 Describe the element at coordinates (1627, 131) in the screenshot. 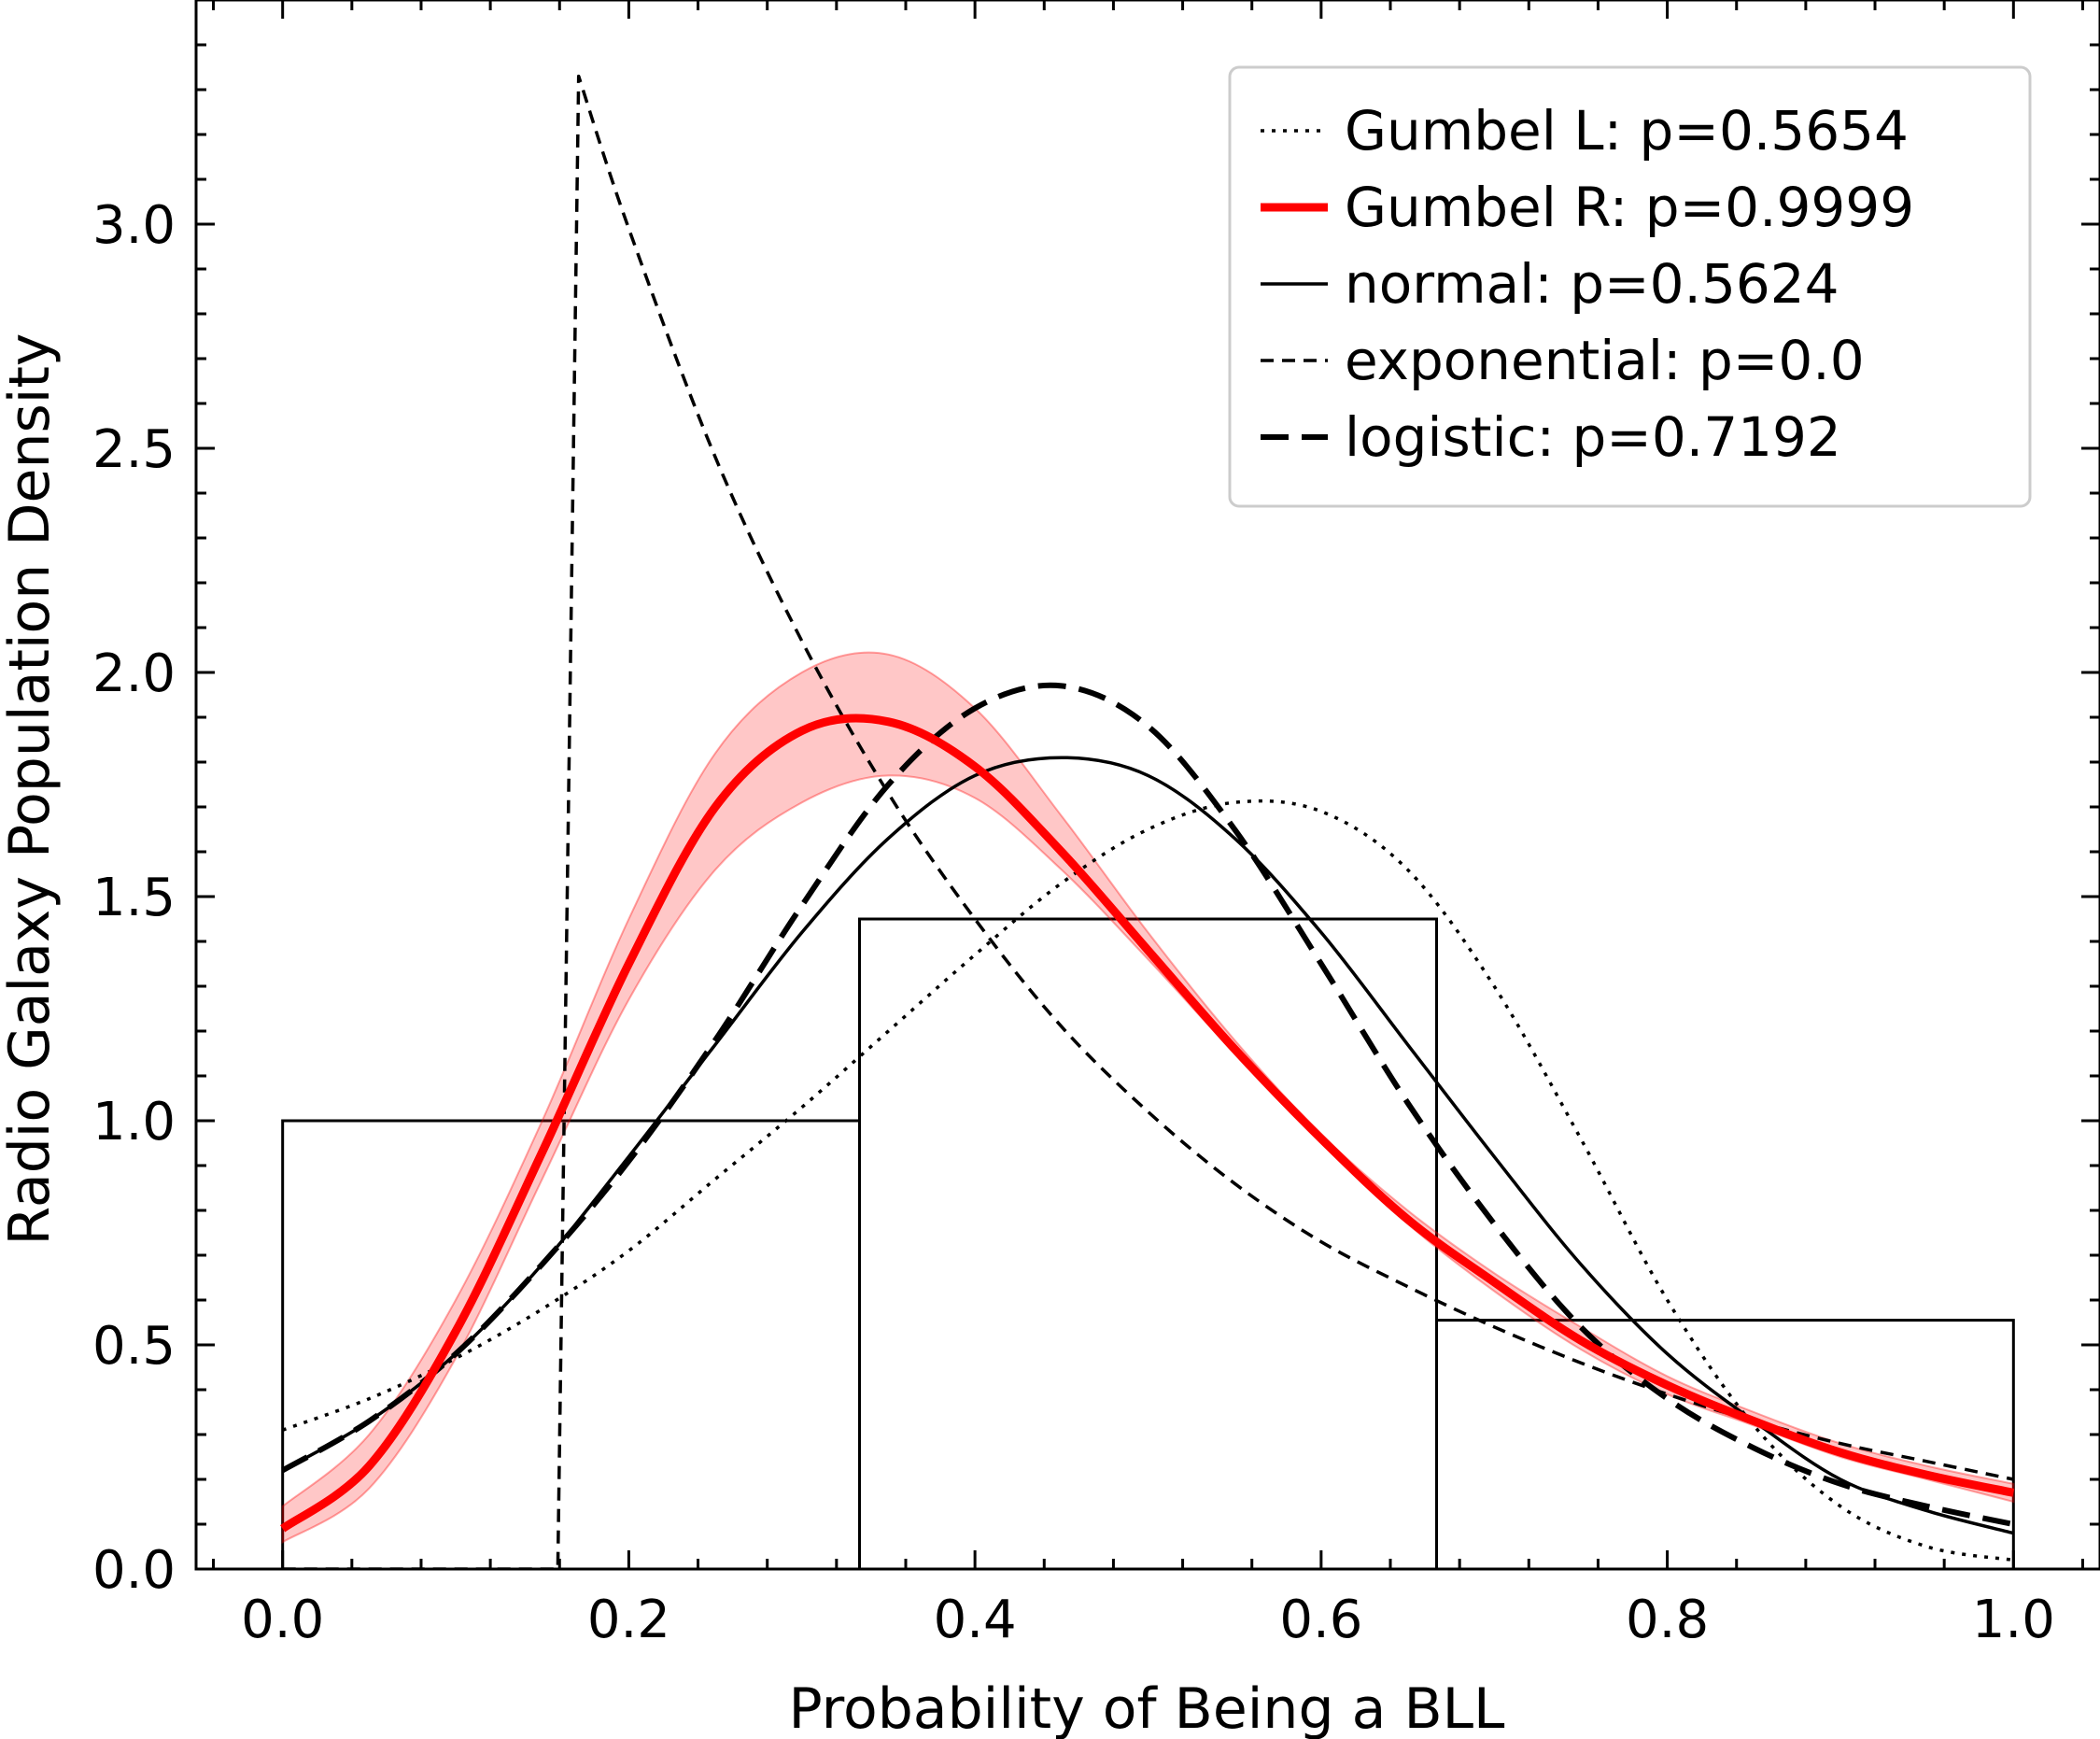

I see `legend-label-gumbel-l: Gumbel L: p=0.5654` at that location.